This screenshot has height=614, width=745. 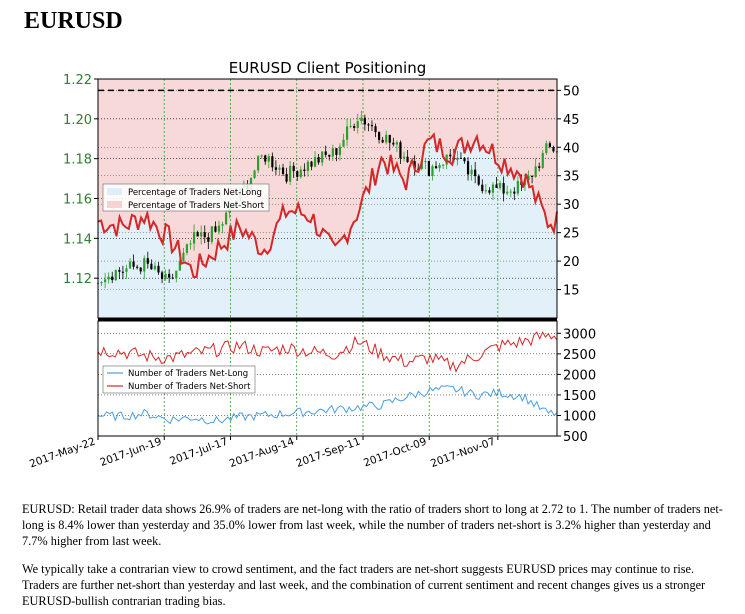 What do you see at coordinates (579, 355) in the screenshot?
I see `count-tick-label: 2500` at bounding box center [579, 355].